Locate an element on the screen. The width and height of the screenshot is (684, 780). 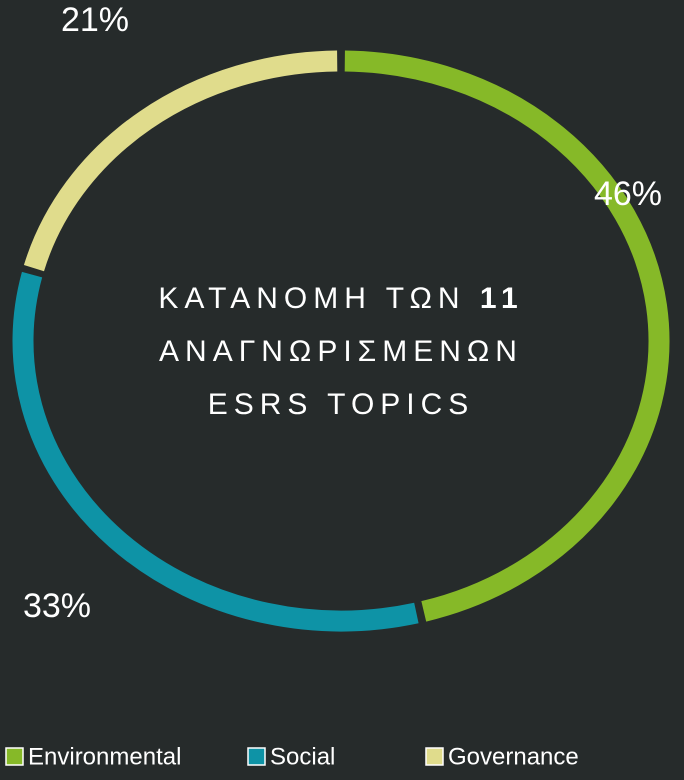
center-title-count: 11 is located at coordinates (502, 298).